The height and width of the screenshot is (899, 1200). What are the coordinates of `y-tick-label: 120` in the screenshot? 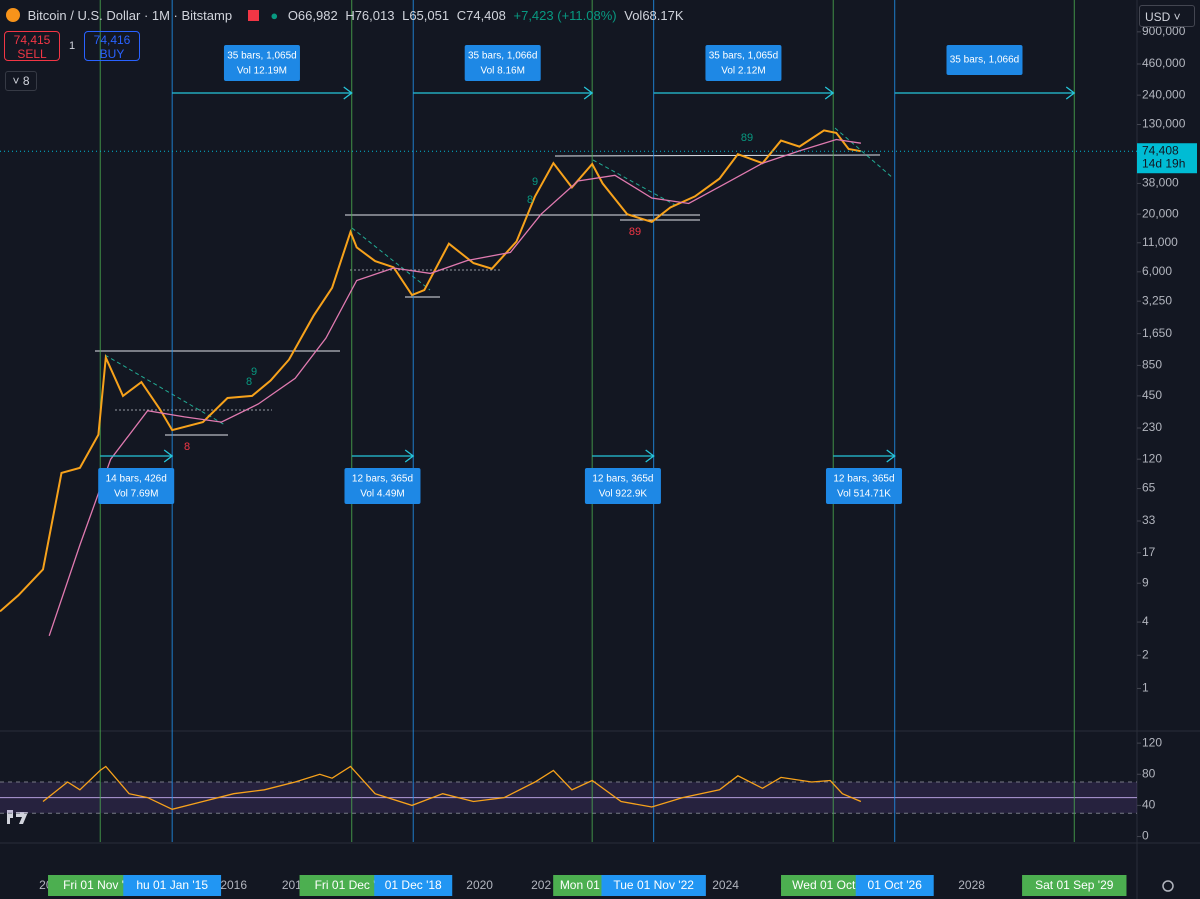 It's located at (1152, 742).